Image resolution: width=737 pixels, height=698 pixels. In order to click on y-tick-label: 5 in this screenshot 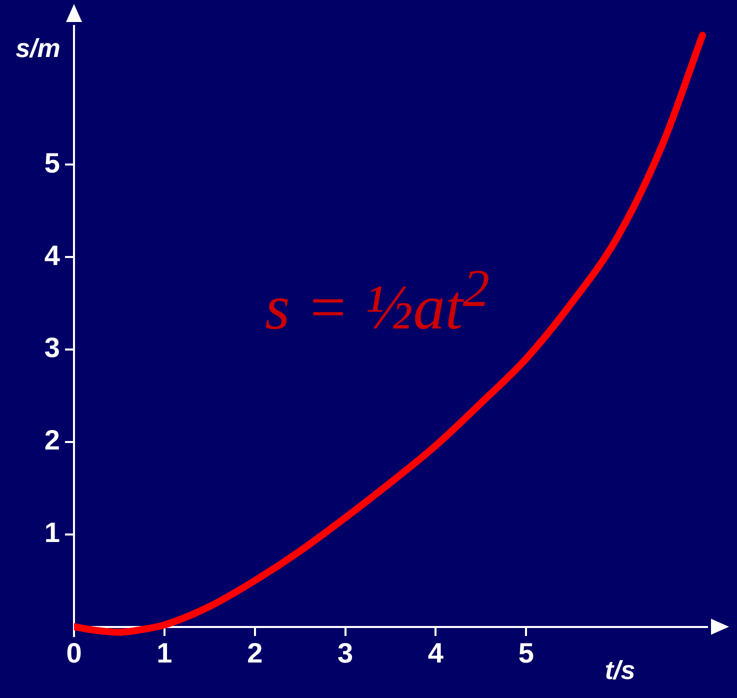, I will do `click(52, 162)`.